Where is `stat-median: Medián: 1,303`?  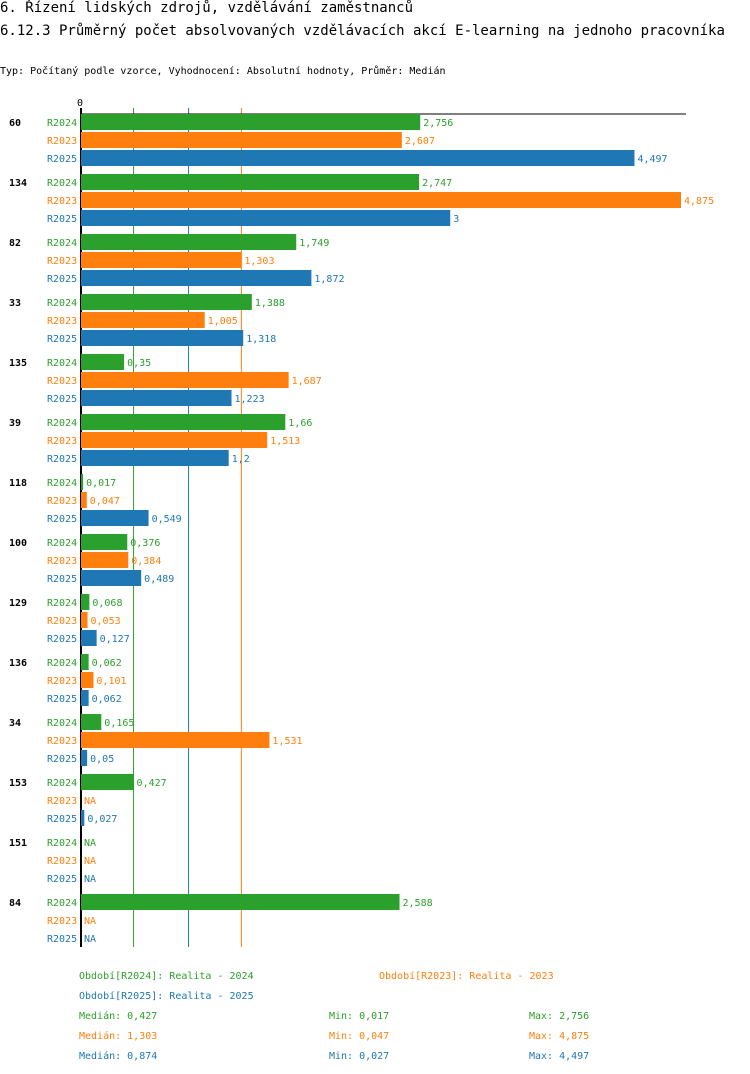 stat-median: Medián: 1,303 is located at coordinates (118, 1036).